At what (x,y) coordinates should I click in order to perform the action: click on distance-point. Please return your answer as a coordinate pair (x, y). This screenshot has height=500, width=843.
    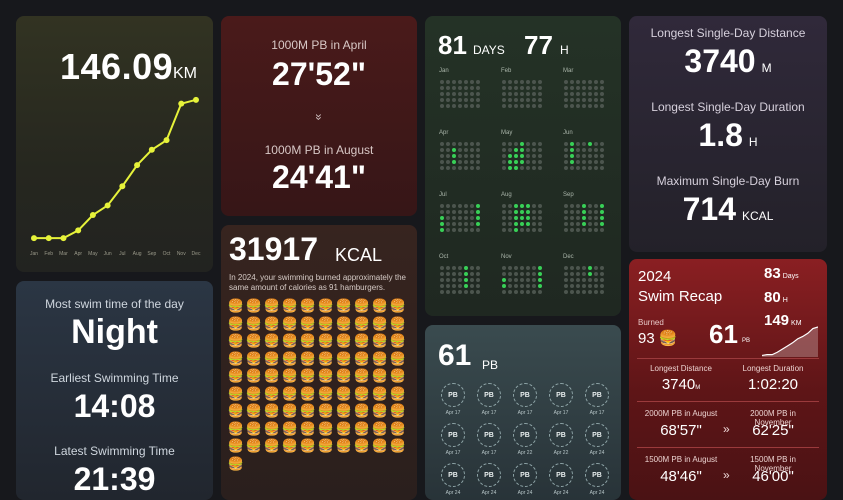
    Looking at the image, I should click on (196, 99).